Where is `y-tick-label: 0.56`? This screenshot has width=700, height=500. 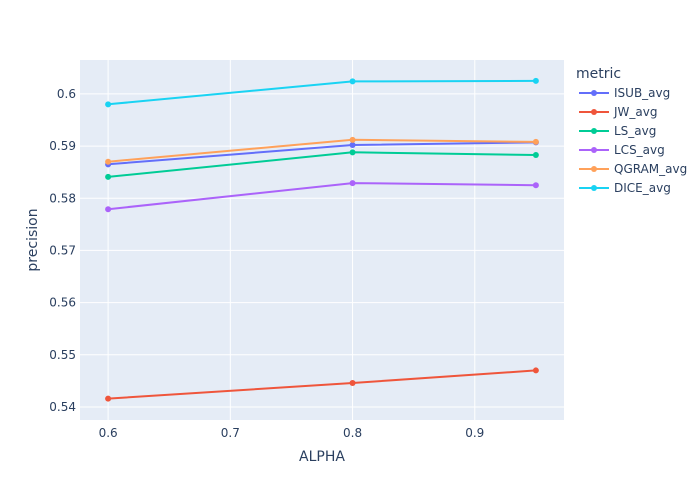
y-tick-label: 0.56 is located at coordinates (62, 303).